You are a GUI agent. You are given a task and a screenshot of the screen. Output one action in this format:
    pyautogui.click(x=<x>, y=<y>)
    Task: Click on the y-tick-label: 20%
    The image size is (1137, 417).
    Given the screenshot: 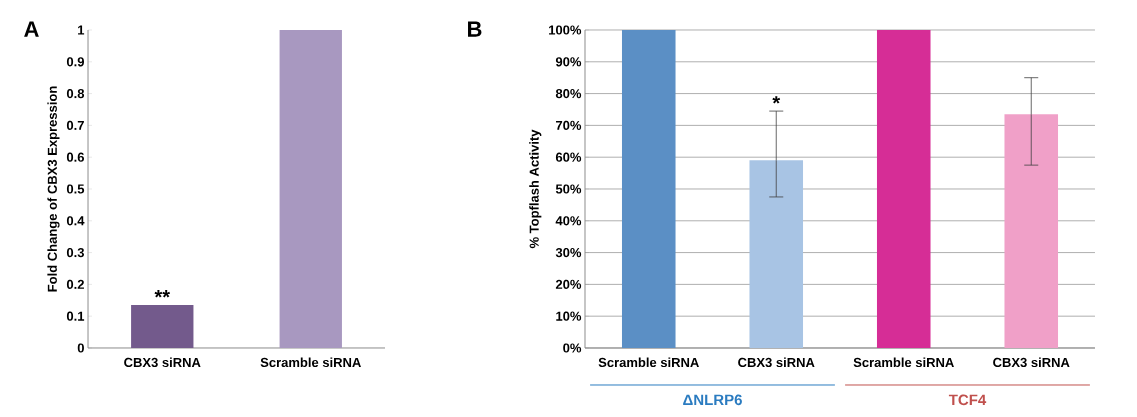 What is the action you would take?
    pyautogui.click(x=568, y=284)
    